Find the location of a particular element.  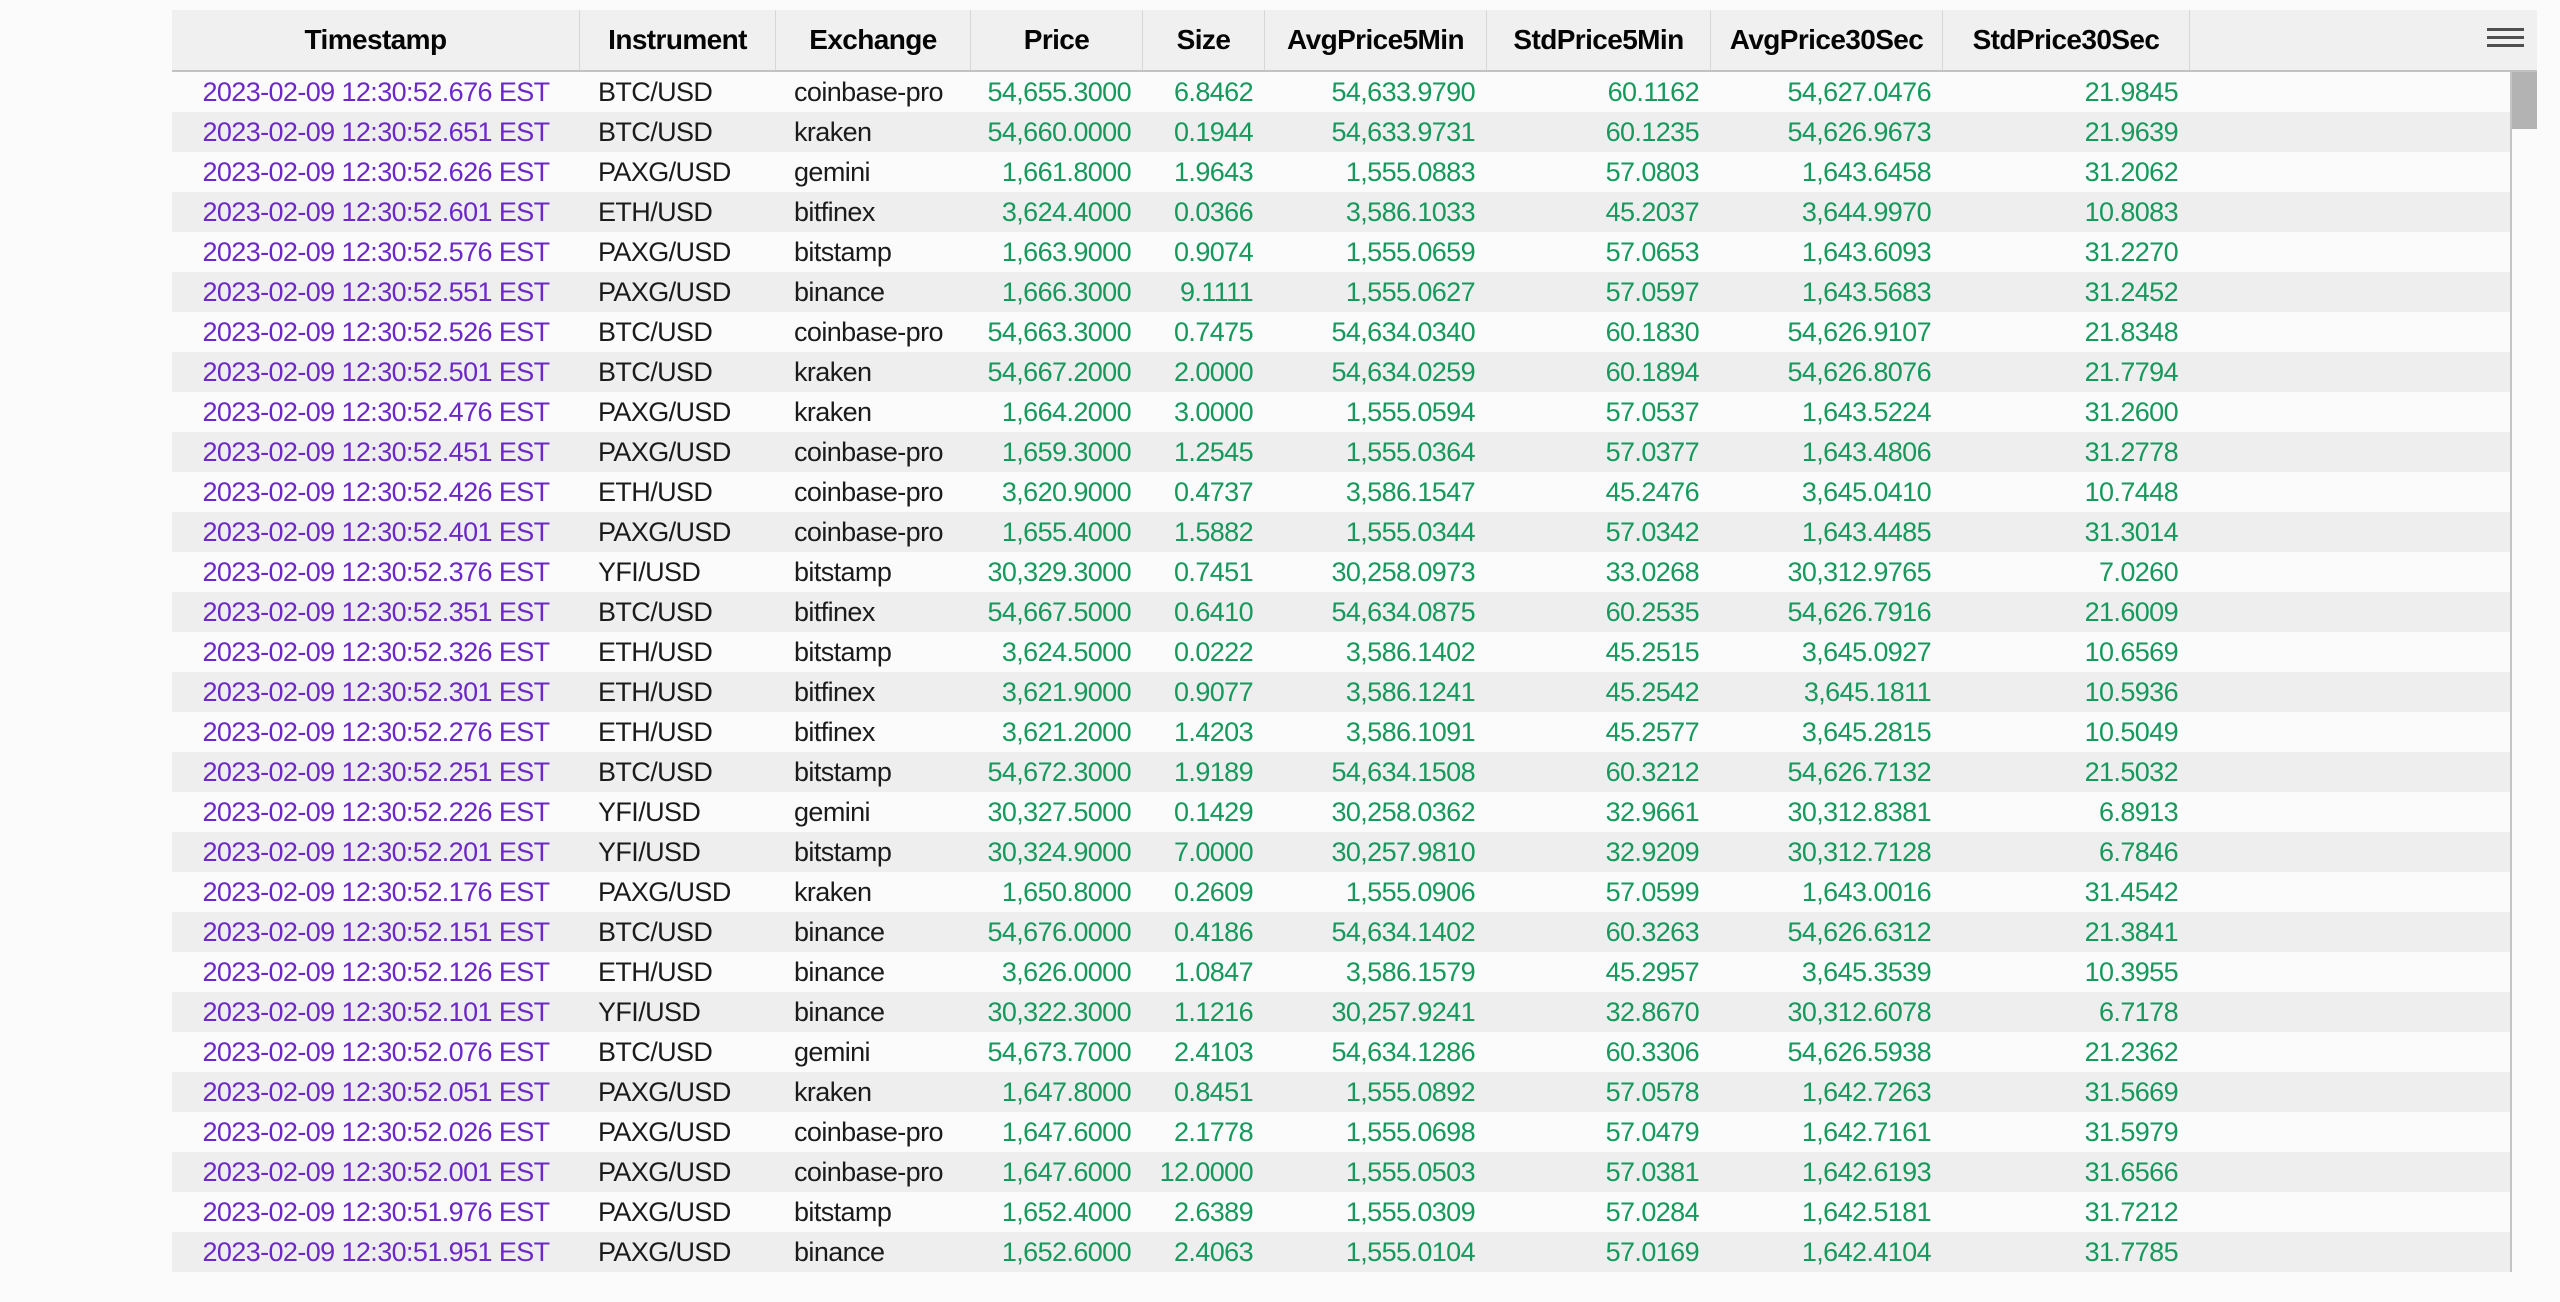

cell-instrument: YFI/USD is located at coordinates (649, 1011).